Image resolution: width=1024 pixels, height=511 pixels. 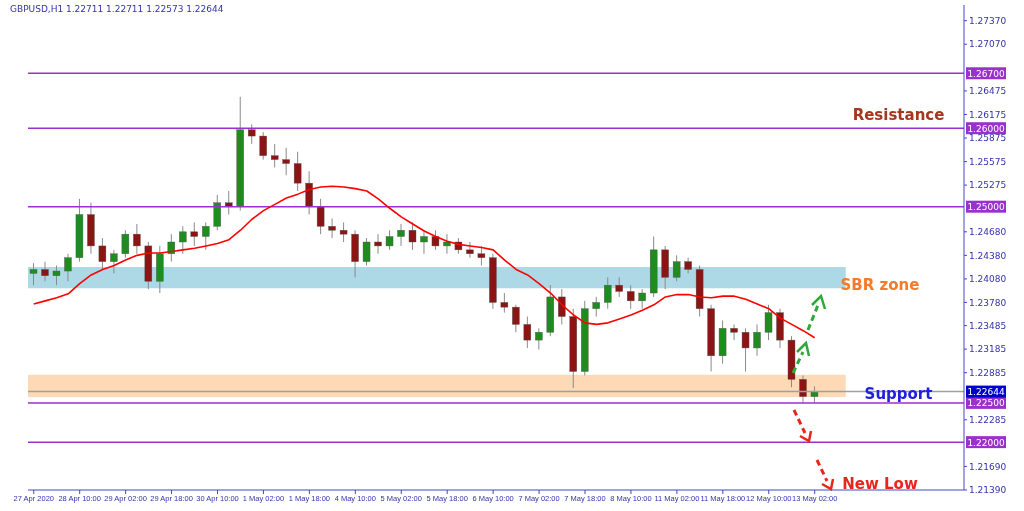 What do you see at coordinates (988, 302) in the screenshot?
I see `y-tick-label: 1.23780` at bounding box center [988, 302].